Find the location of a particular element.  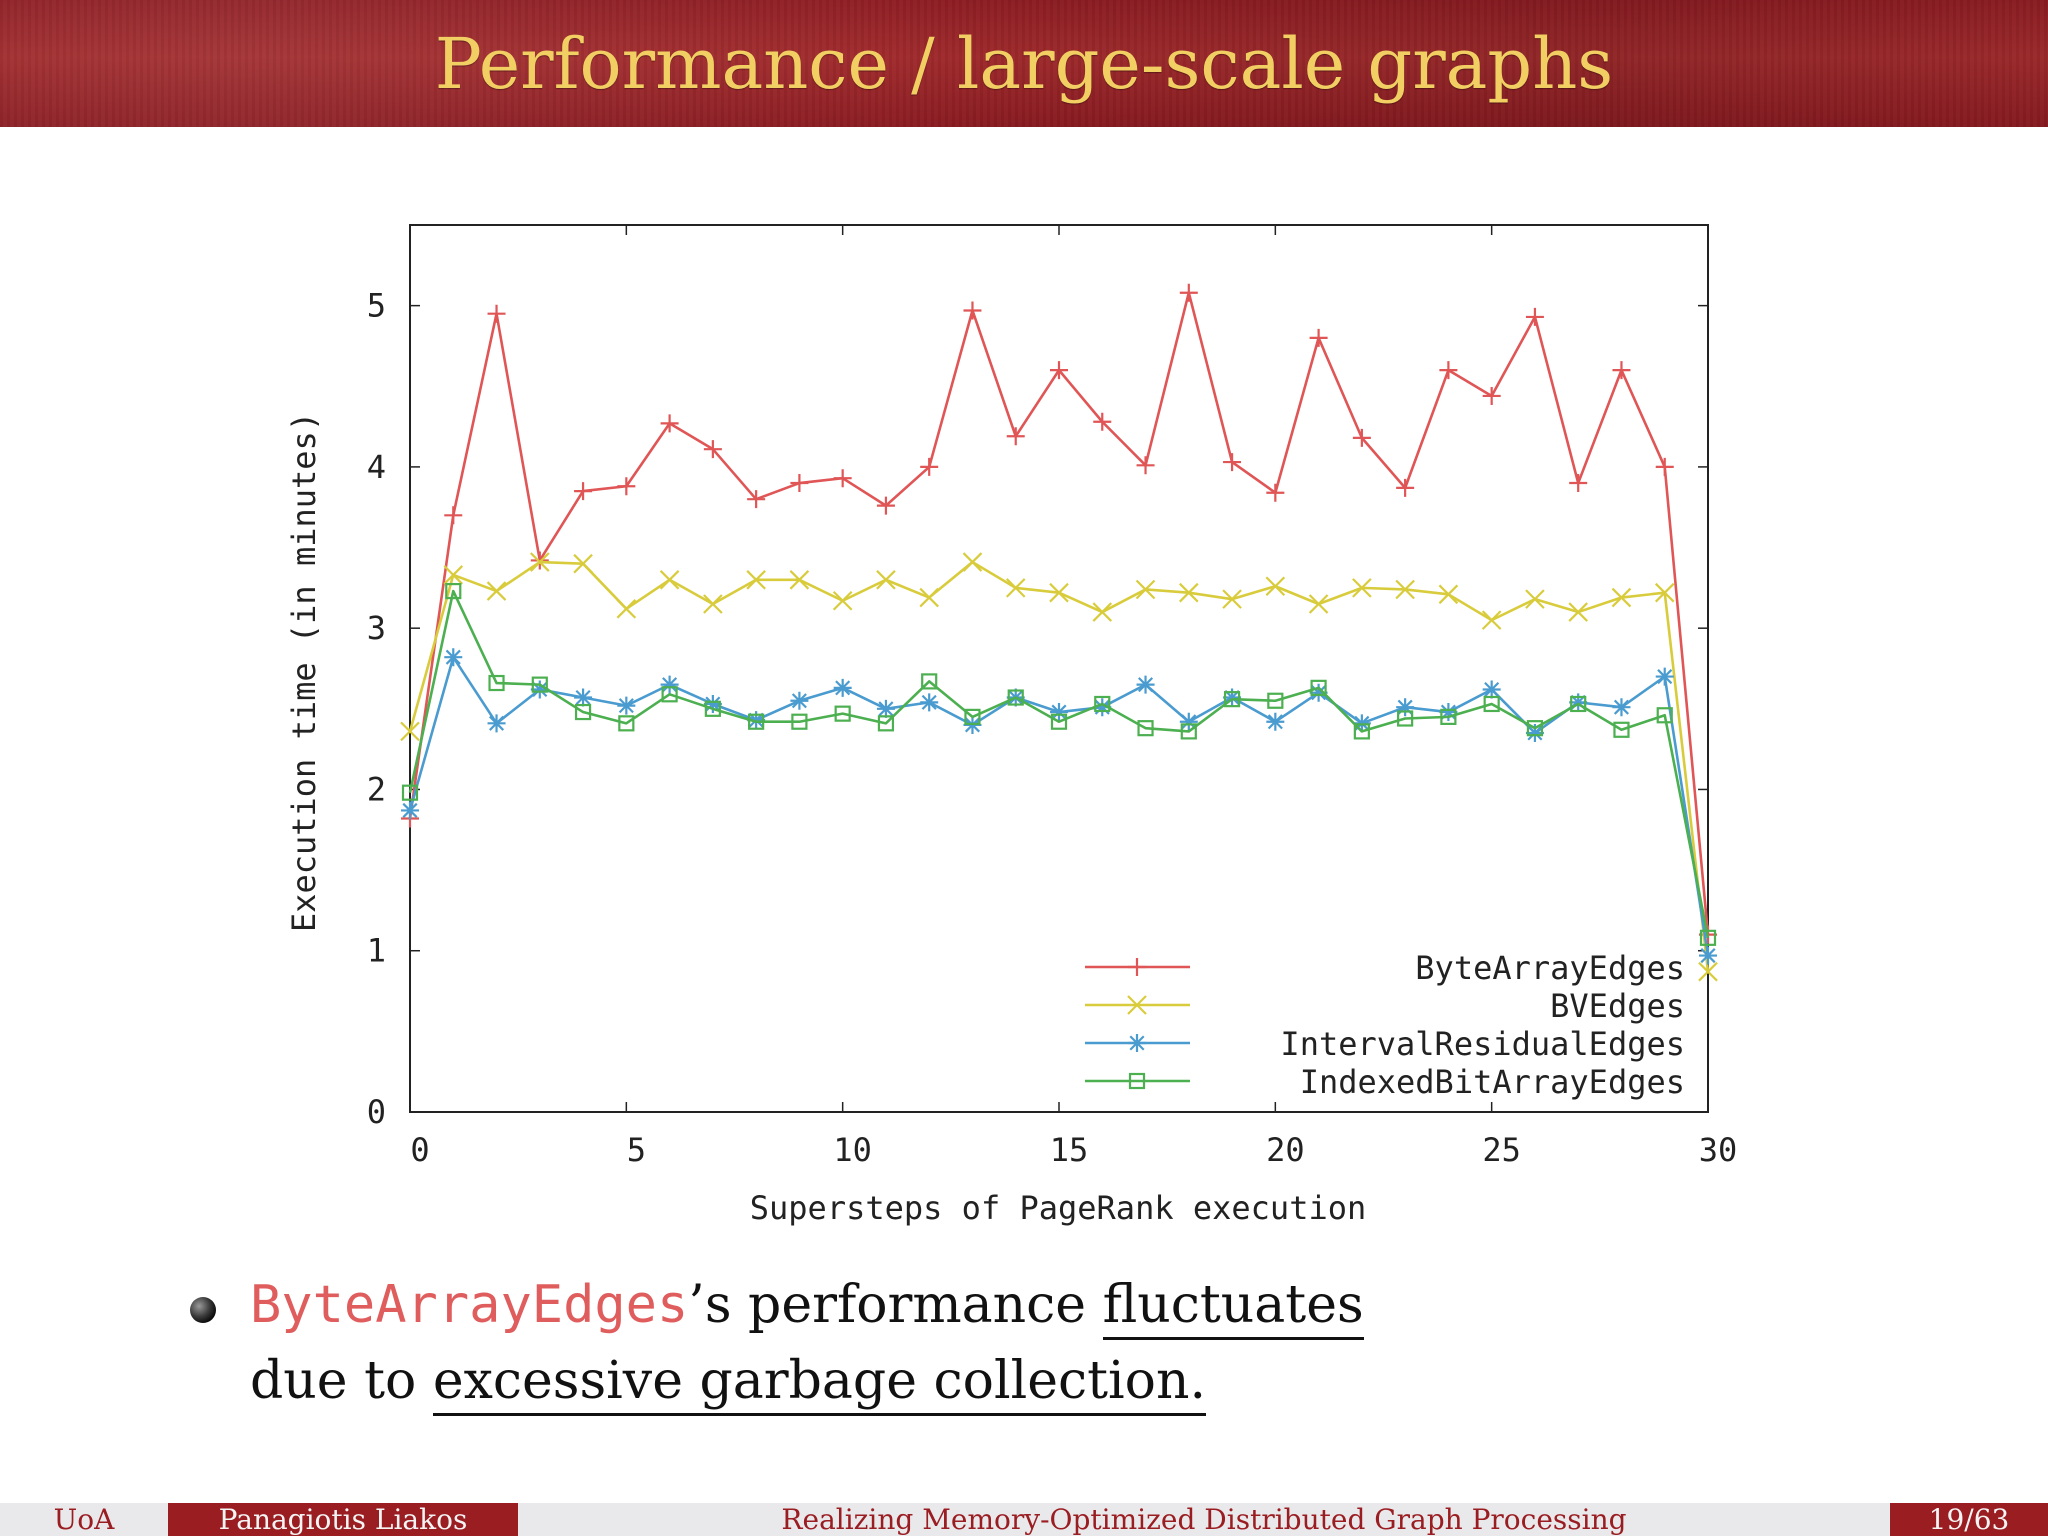

bullet-line-1: ByteArrayEdges’s performance fluctuates is located at coordinates (807, 1307).